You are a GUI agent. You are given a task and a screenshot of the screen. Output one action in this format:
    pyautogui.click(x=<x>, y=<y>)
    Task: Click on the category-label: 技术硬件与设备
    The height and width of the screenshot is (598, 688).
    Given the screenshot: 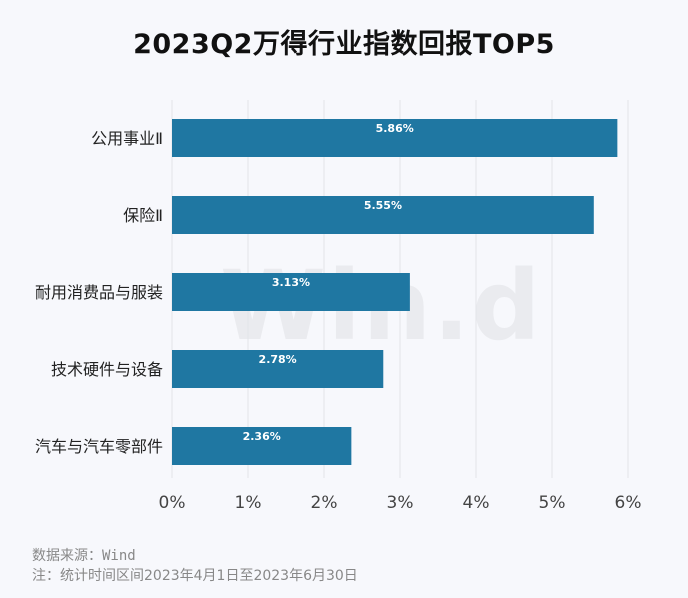 What is the action you would take?
    pyautogui.click(x=107, y=369)
    